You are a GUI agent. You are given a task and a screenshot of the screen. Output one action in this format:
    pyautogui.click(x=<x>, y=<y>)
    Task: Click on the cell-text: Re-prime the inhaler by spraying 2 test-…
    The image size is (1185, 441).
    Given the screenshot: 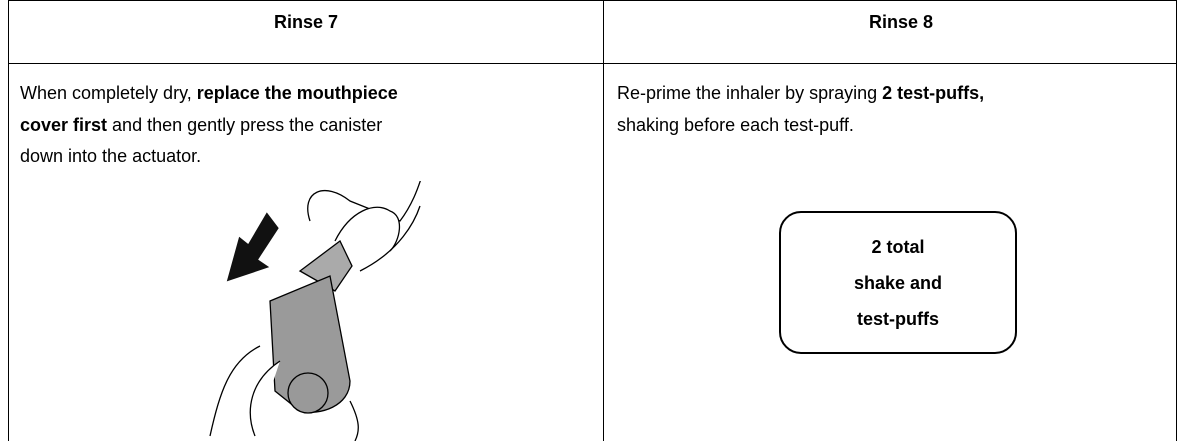 What is the action you would take?
    pyautogui.click(x=800, y=109)
    